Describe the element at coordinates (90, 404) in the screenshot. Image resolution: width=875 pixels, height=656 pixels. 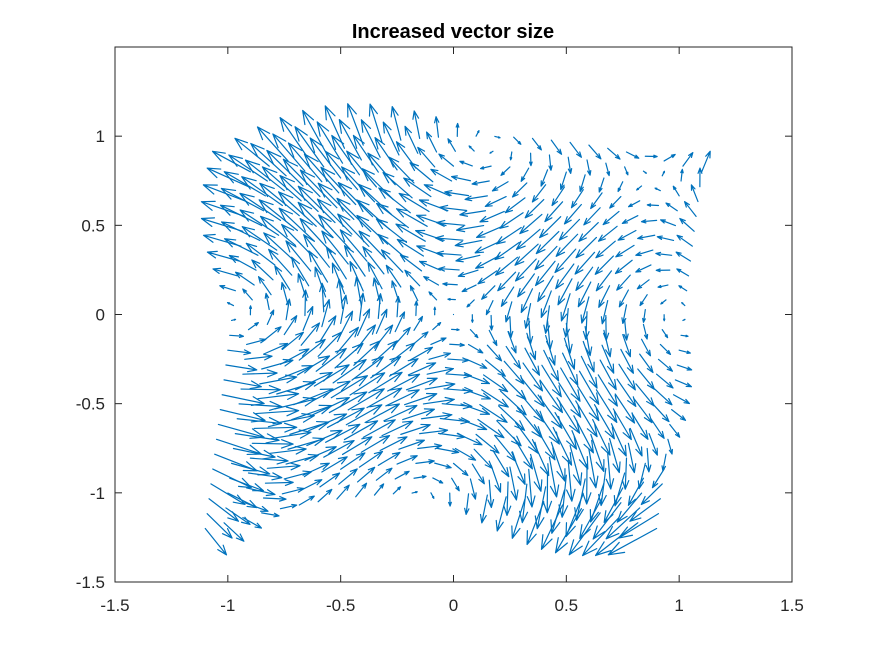
I see `y-tick-label: -0.5` at that location.